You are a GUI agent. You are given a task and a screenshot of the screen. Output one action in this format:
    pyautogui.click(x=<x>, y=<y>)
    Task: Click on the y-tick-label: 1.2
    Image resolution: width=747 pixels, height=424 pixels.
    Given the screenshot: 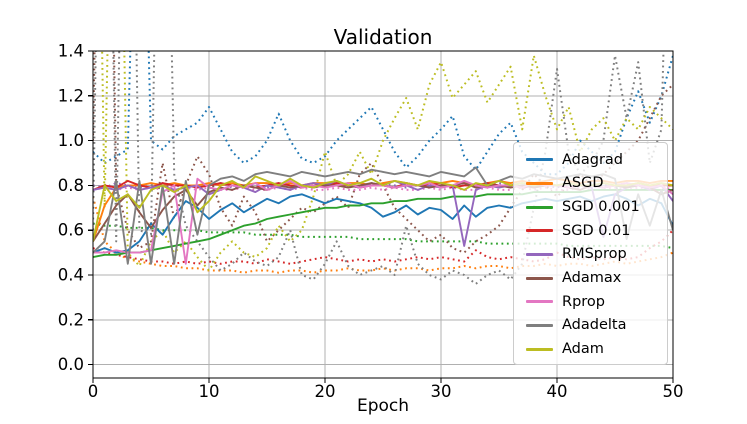 What is the action you would take?
    pyautogui.click(x=71, y=95)
    